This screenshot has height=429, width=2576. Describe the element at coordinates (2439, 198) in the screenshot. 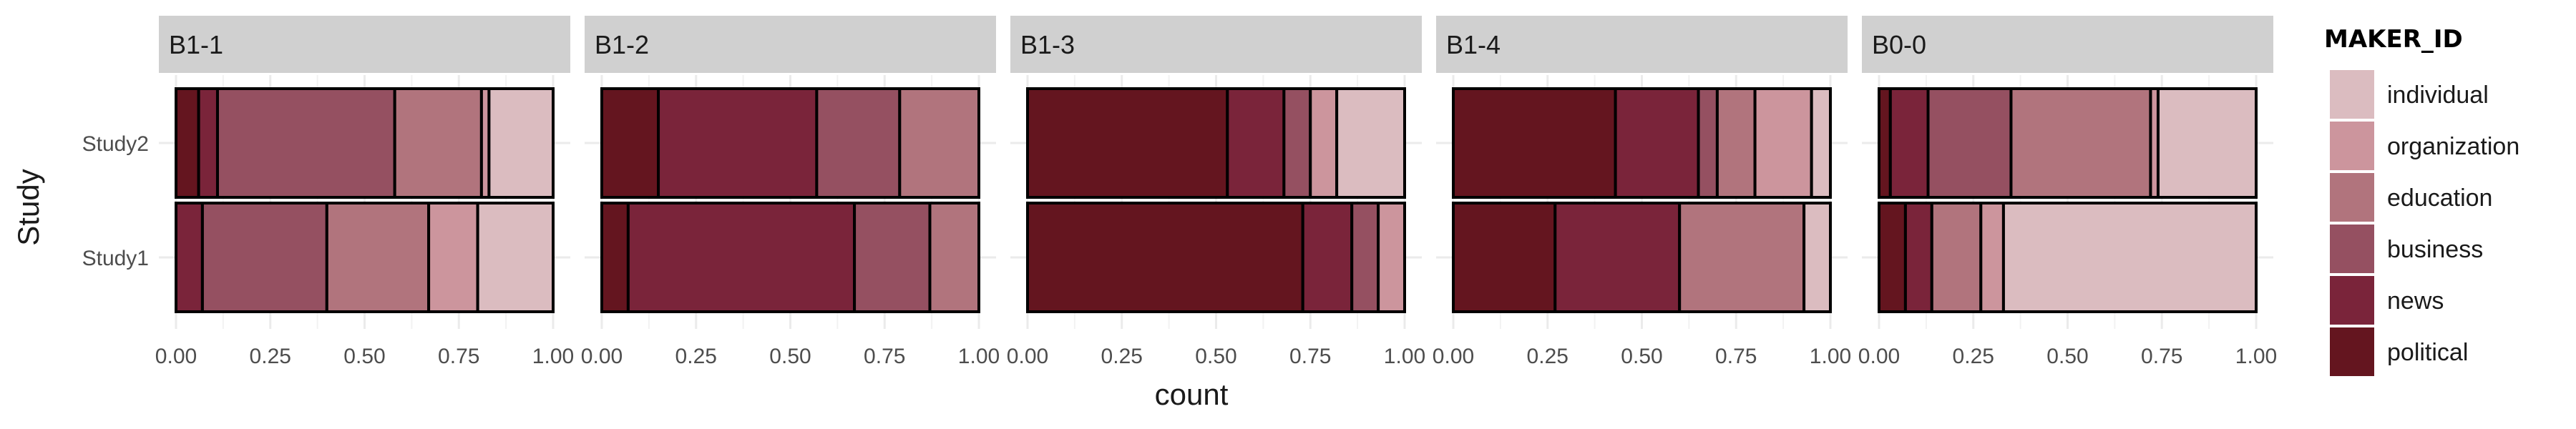

I see `legend-label: education` at that location.